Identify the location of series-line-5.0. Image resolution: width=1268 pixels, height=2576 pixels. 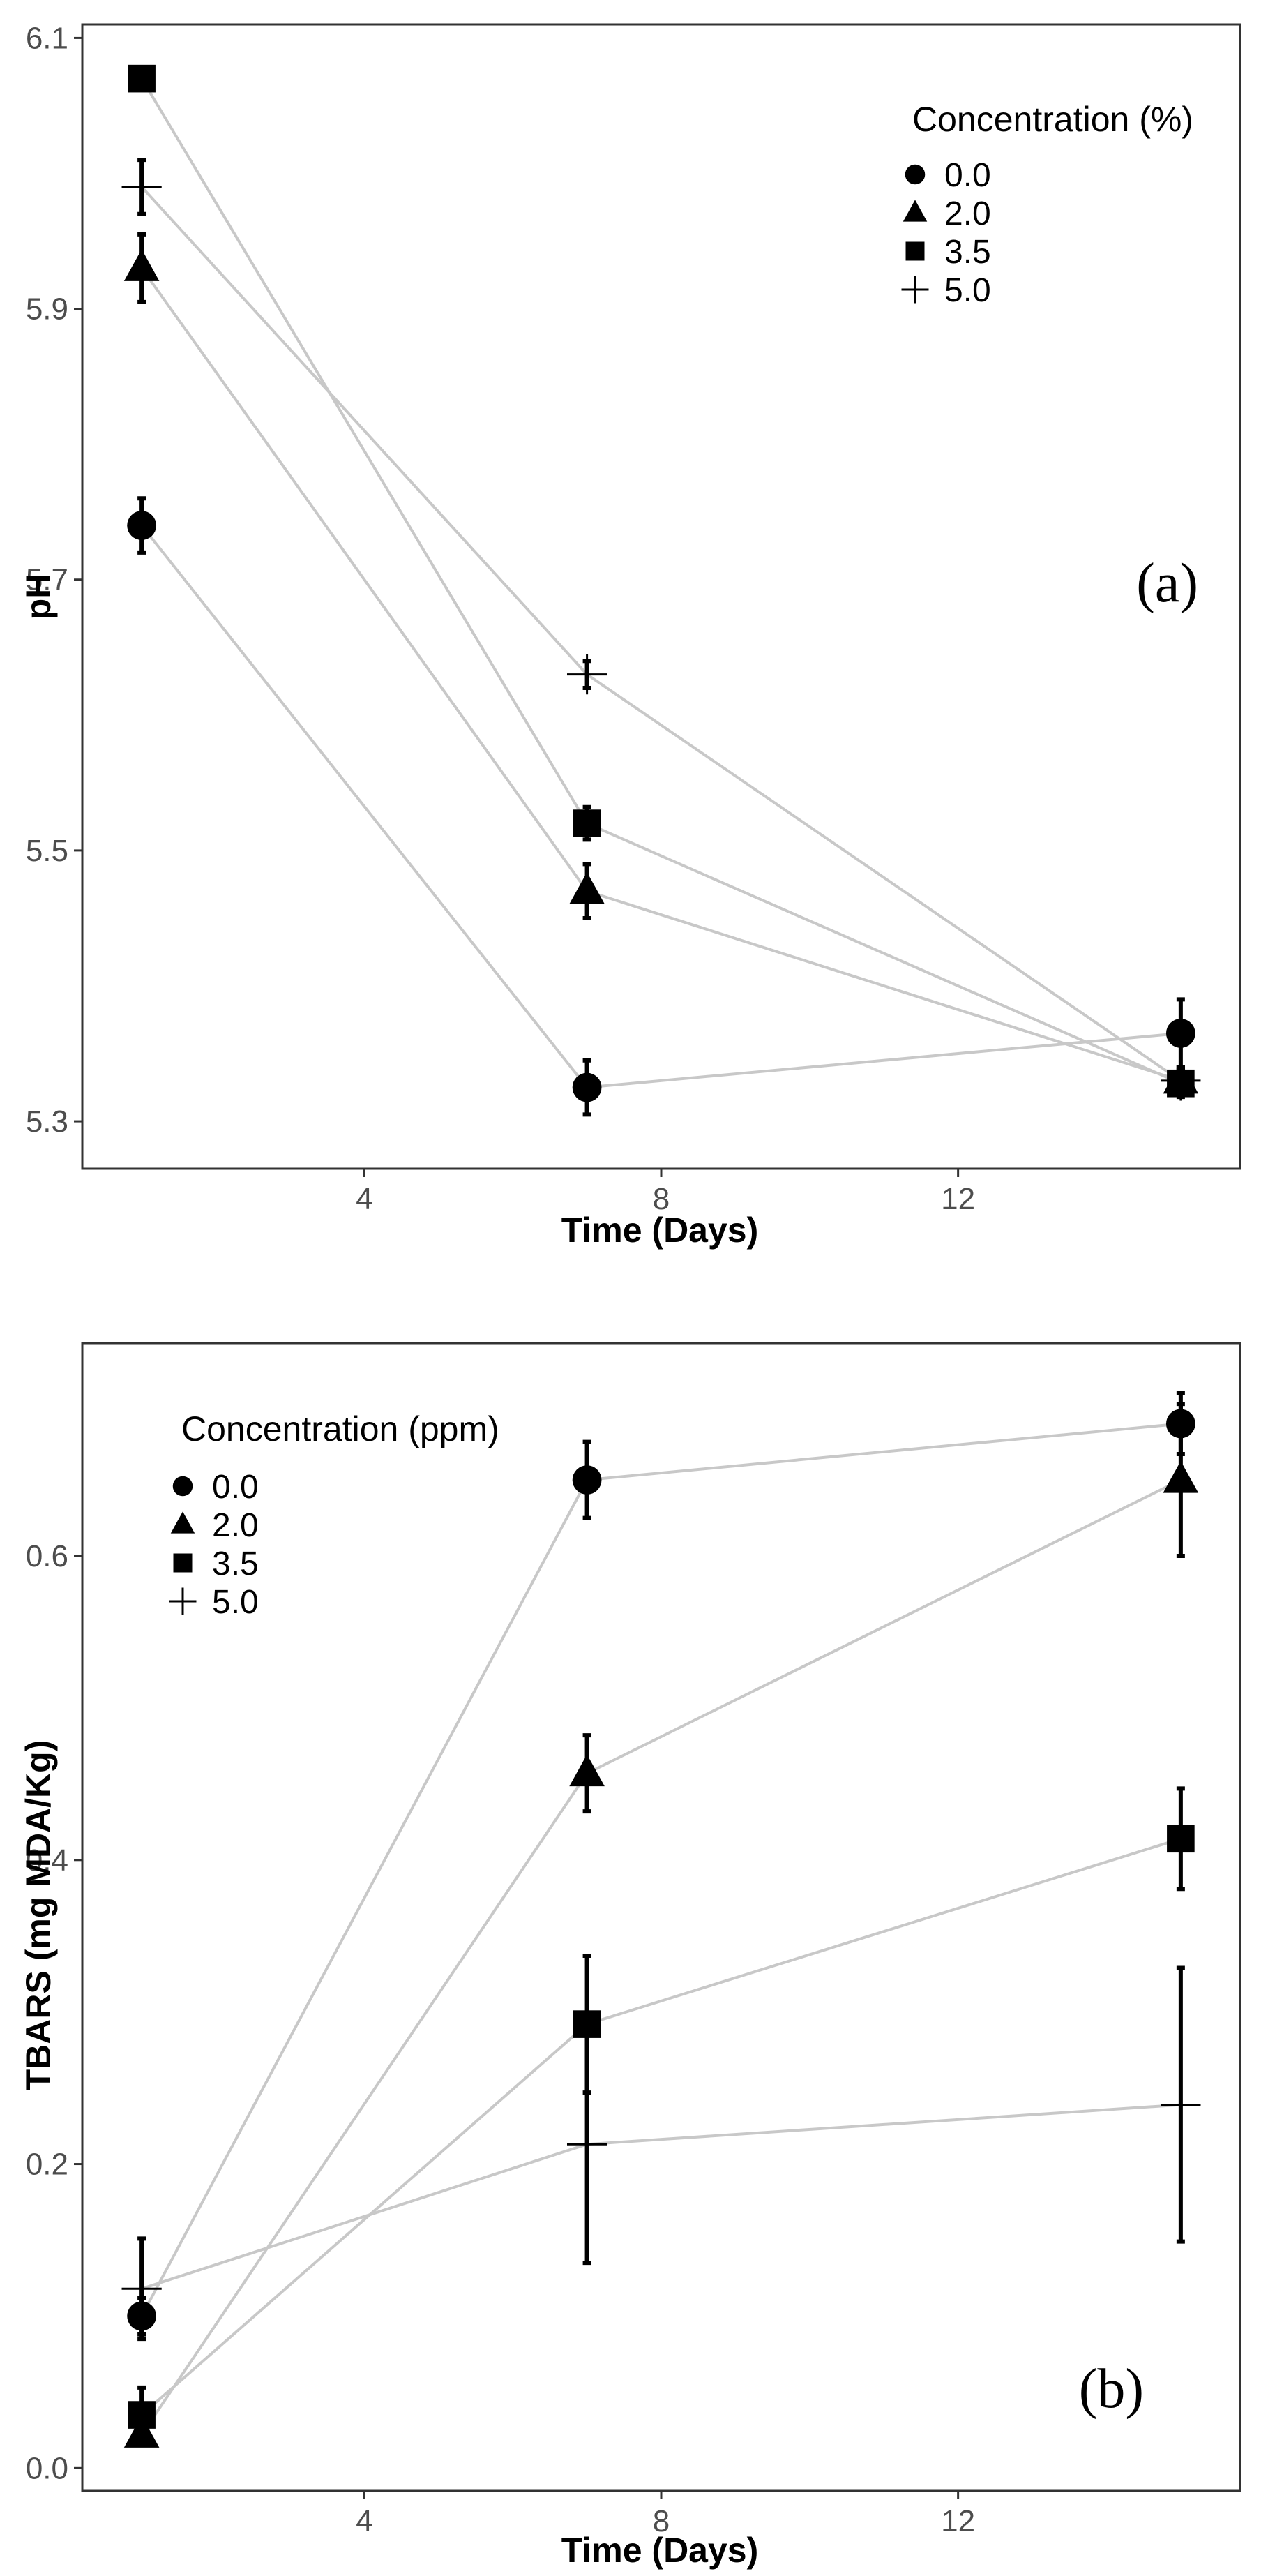
(661, 2197).